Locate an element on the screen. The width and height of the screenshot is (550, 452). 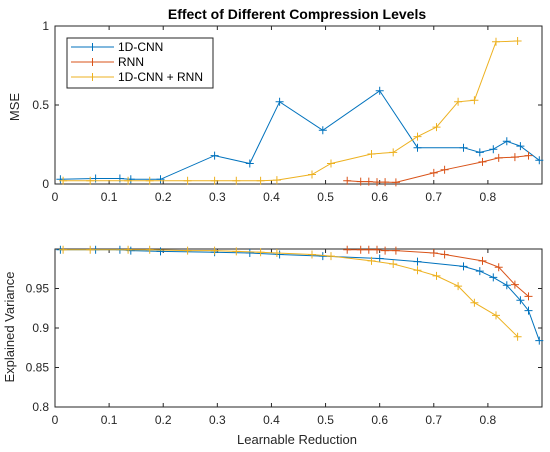
ev-y-axis-label: Explained Variance is located at coordinates (9, 326).